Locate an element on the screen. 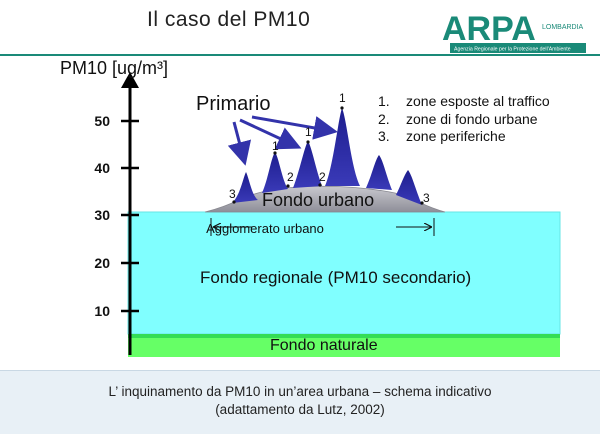 This screenshot has height=434, width=600. slide-title: Il caso del PM10 is located at coordinates (229, 19).